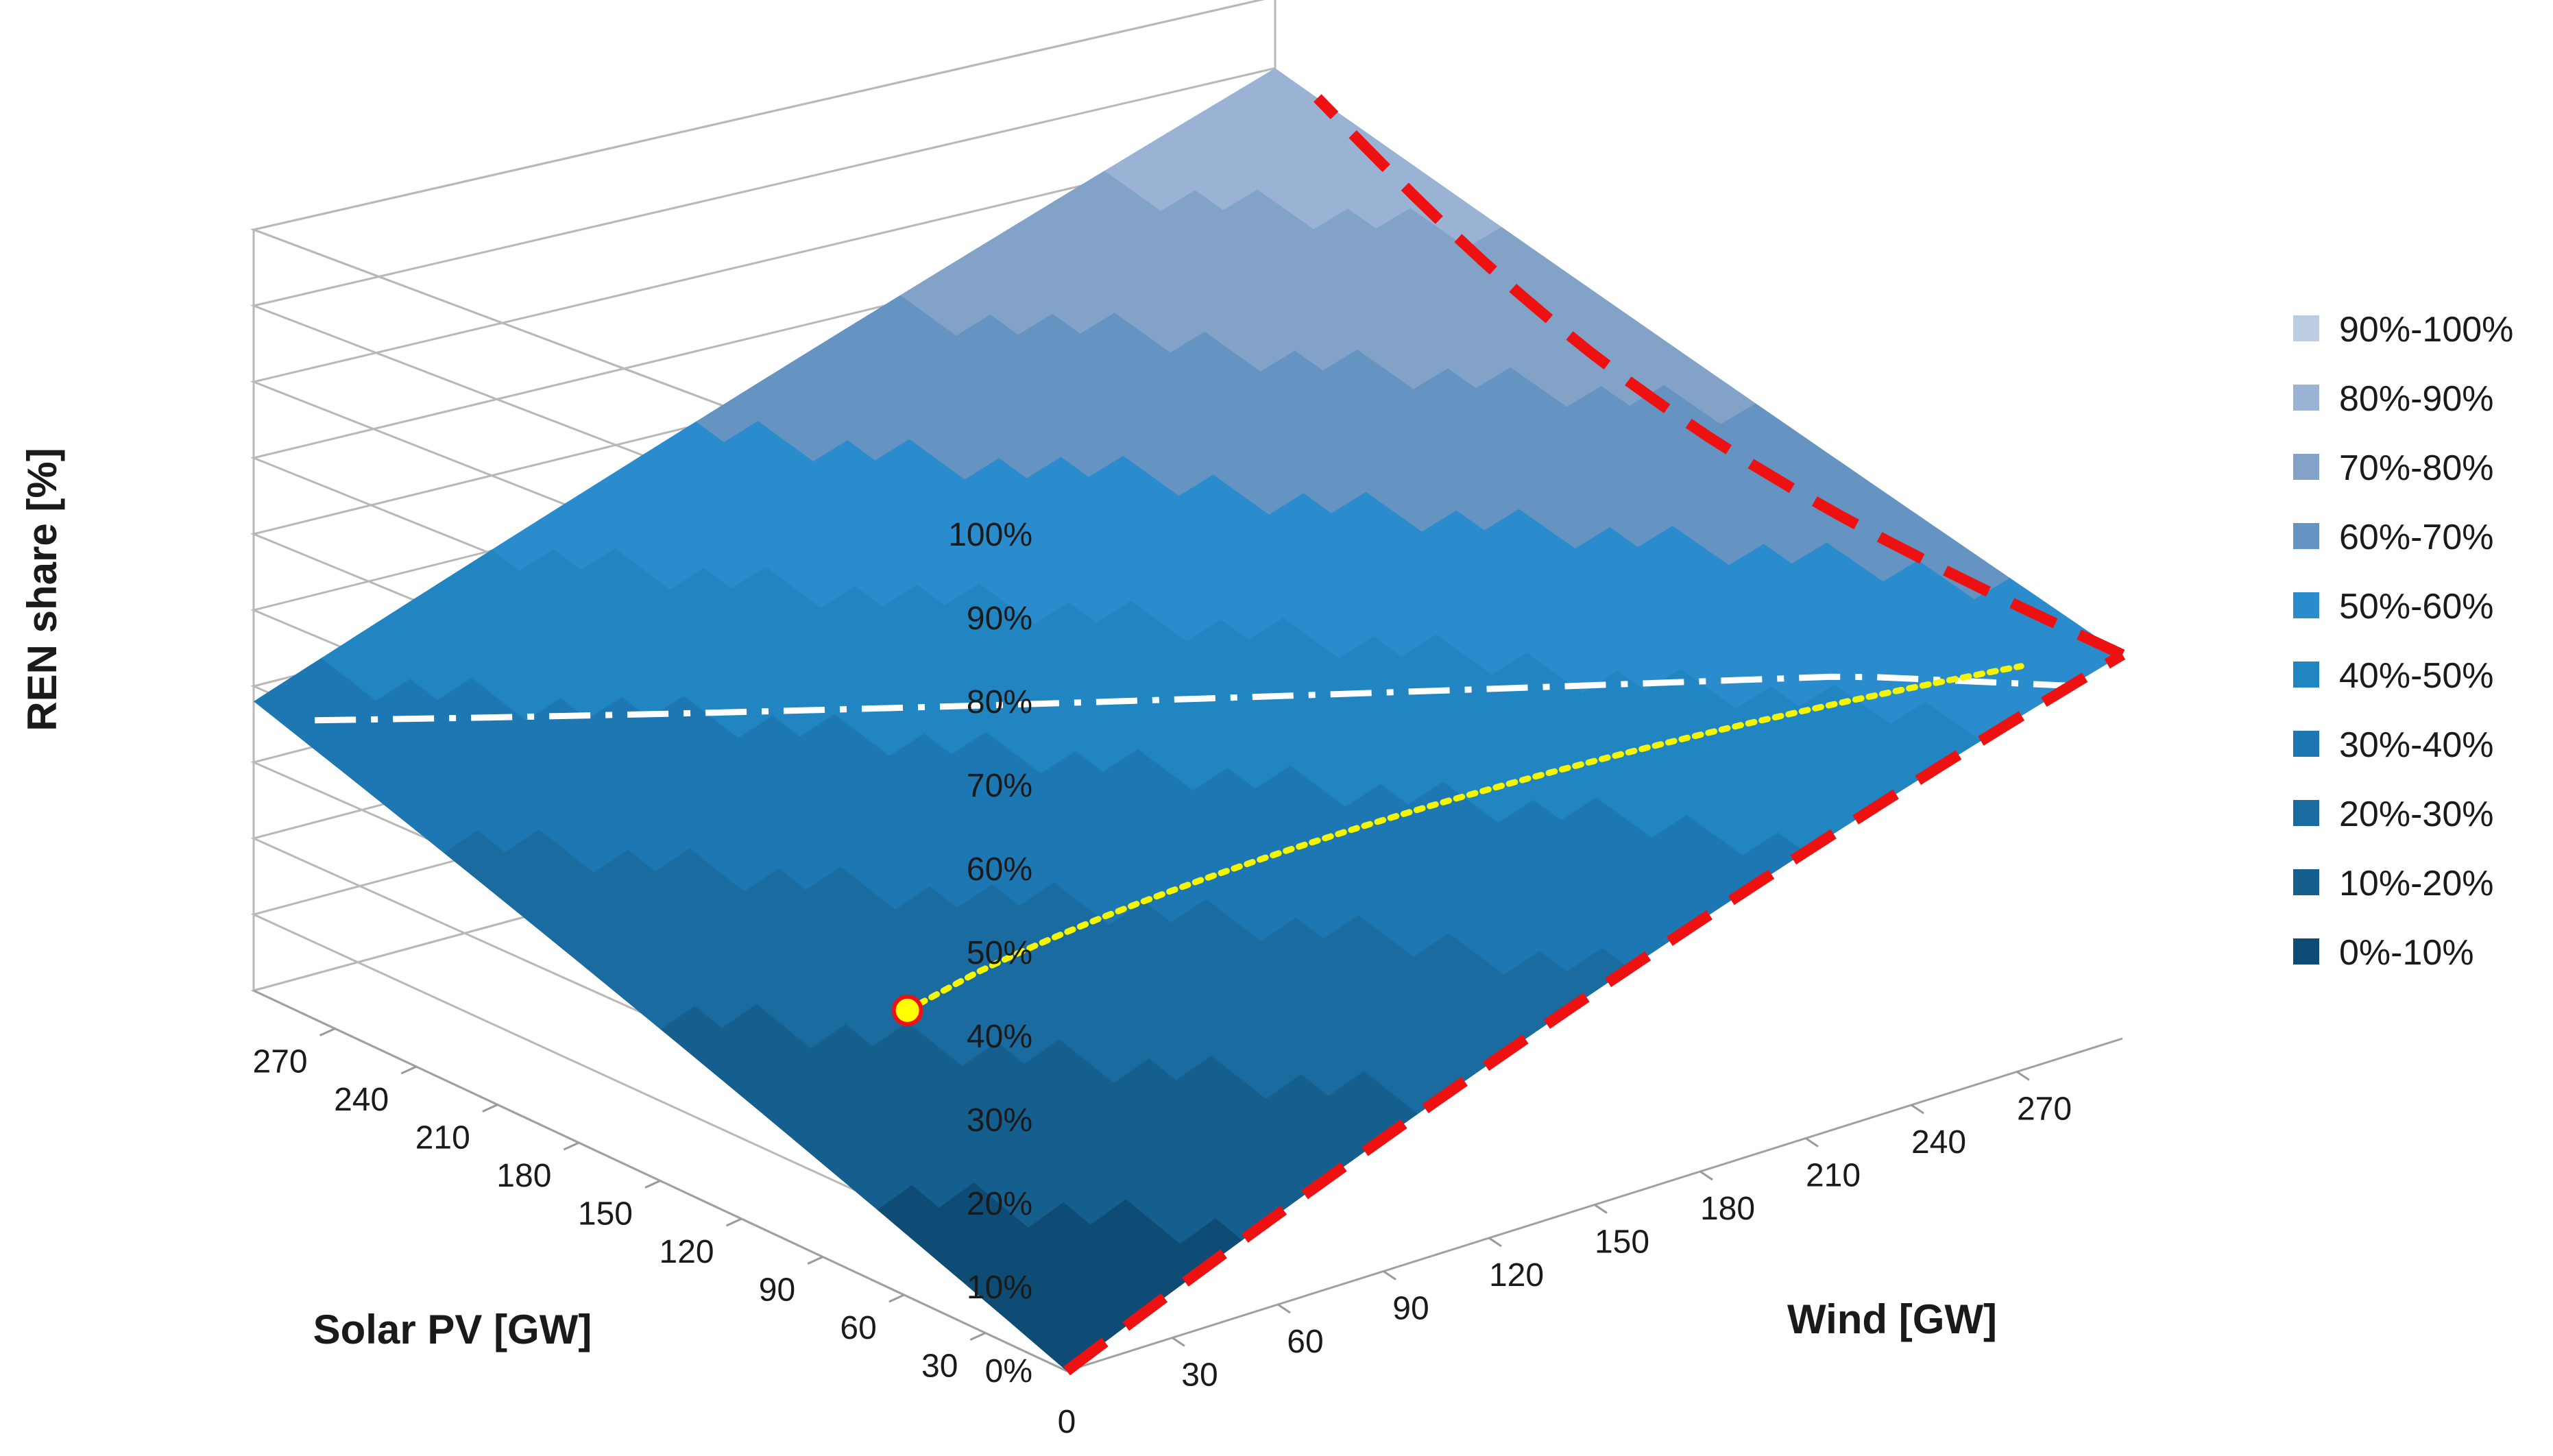 The image size is (2553, 1456). Describe the element at coordinates (1720, 377) in the screenshot. I see `red-dashed-line-upper` at that location.